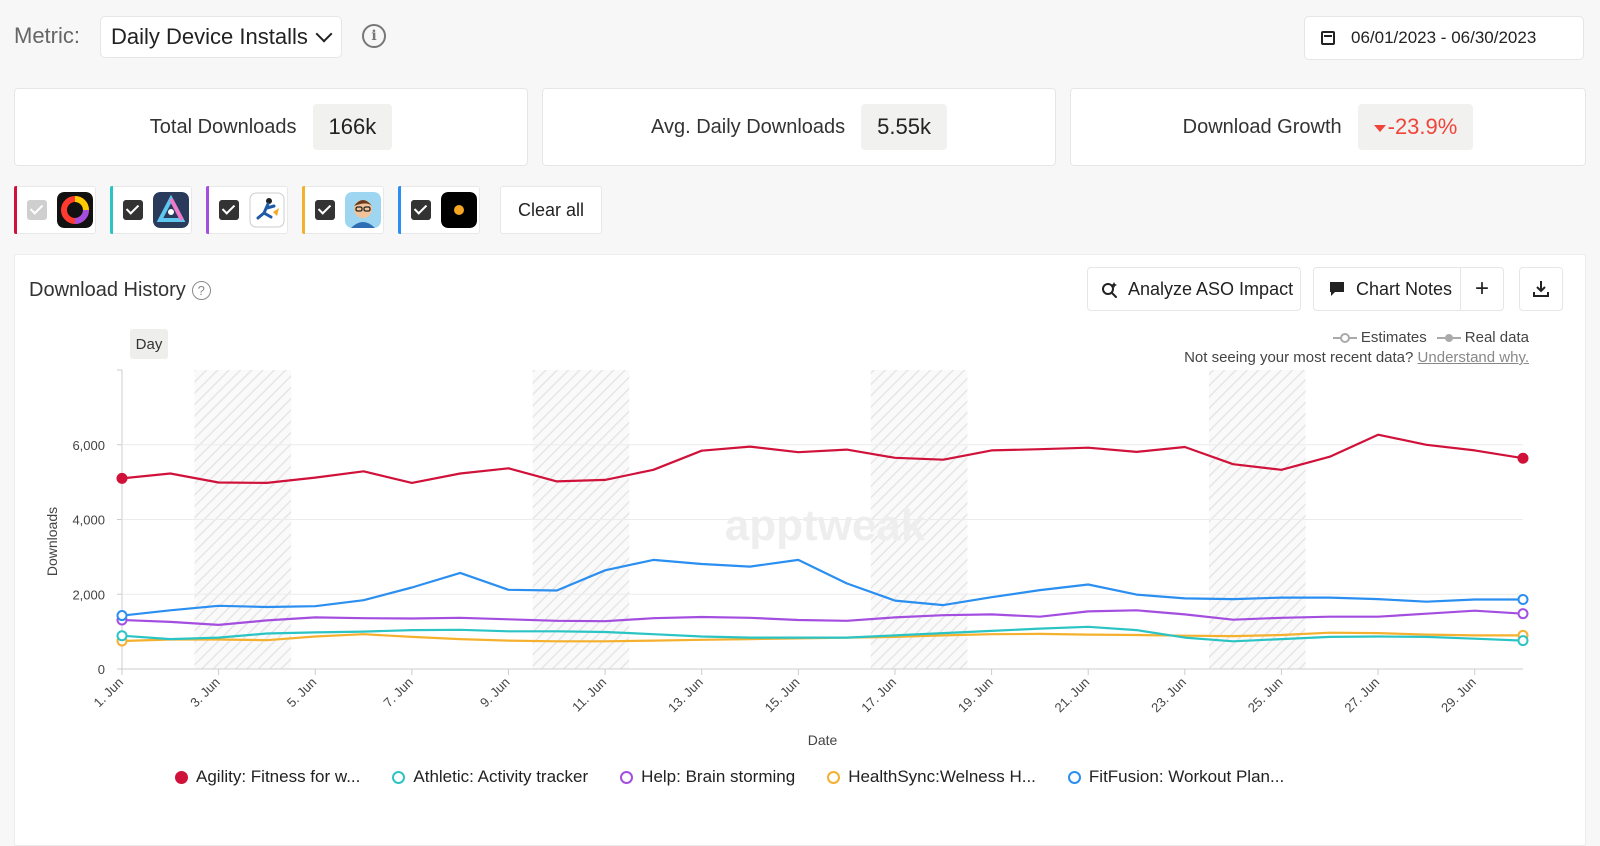 This screenshot has width=1600, height=846. Describe the element at coordinates (223, 126) in the screenshot. I see `kpi-label: Total Downloads` at that location.